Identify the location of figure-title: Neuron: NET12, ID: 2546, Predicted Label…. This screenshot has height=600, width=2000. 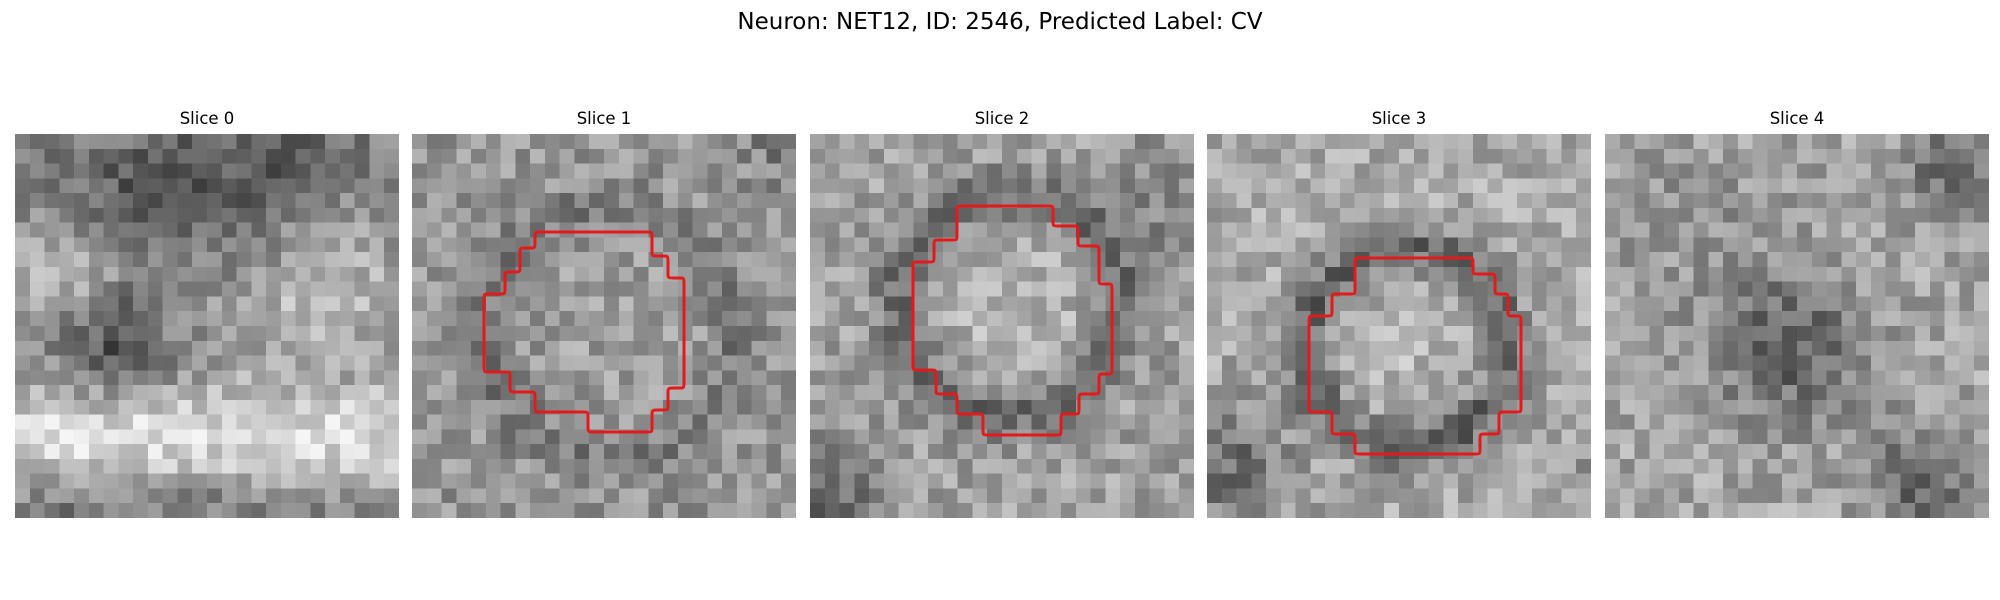
(1000, 22).